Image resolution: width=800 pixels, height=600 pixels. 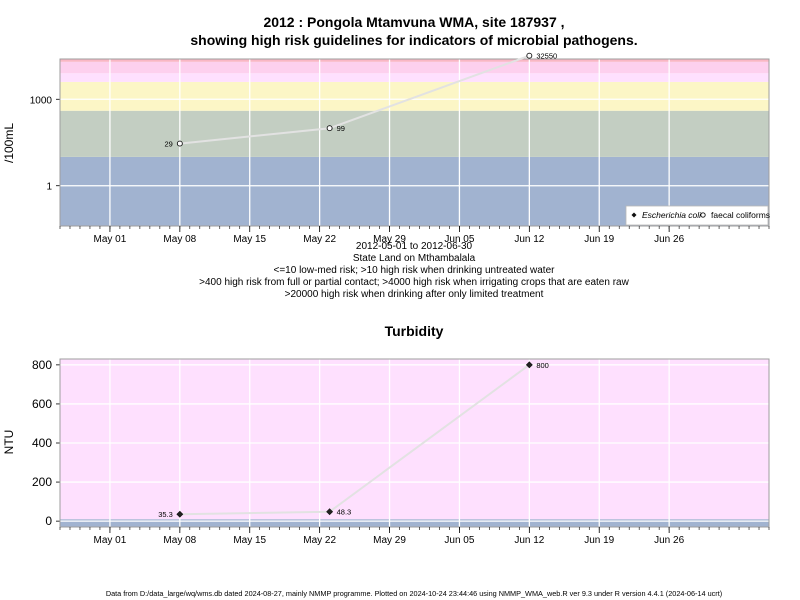 I want to click on turbidity-y-axis-label: NTU, so click(x=9, y=442).